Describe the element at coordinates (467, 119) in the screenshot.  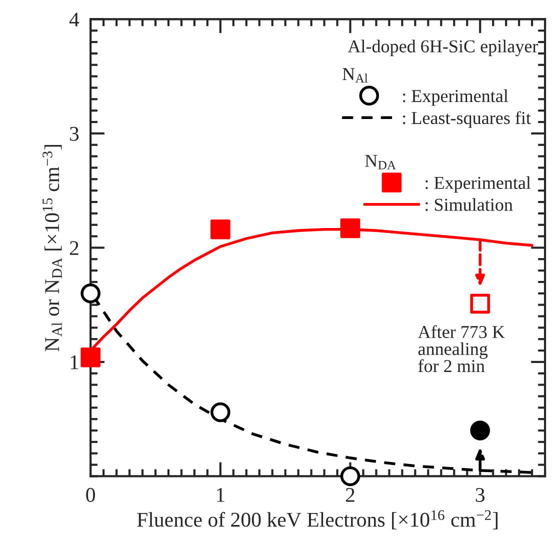
I see `legend-label: : Least-squares fit` at that location.